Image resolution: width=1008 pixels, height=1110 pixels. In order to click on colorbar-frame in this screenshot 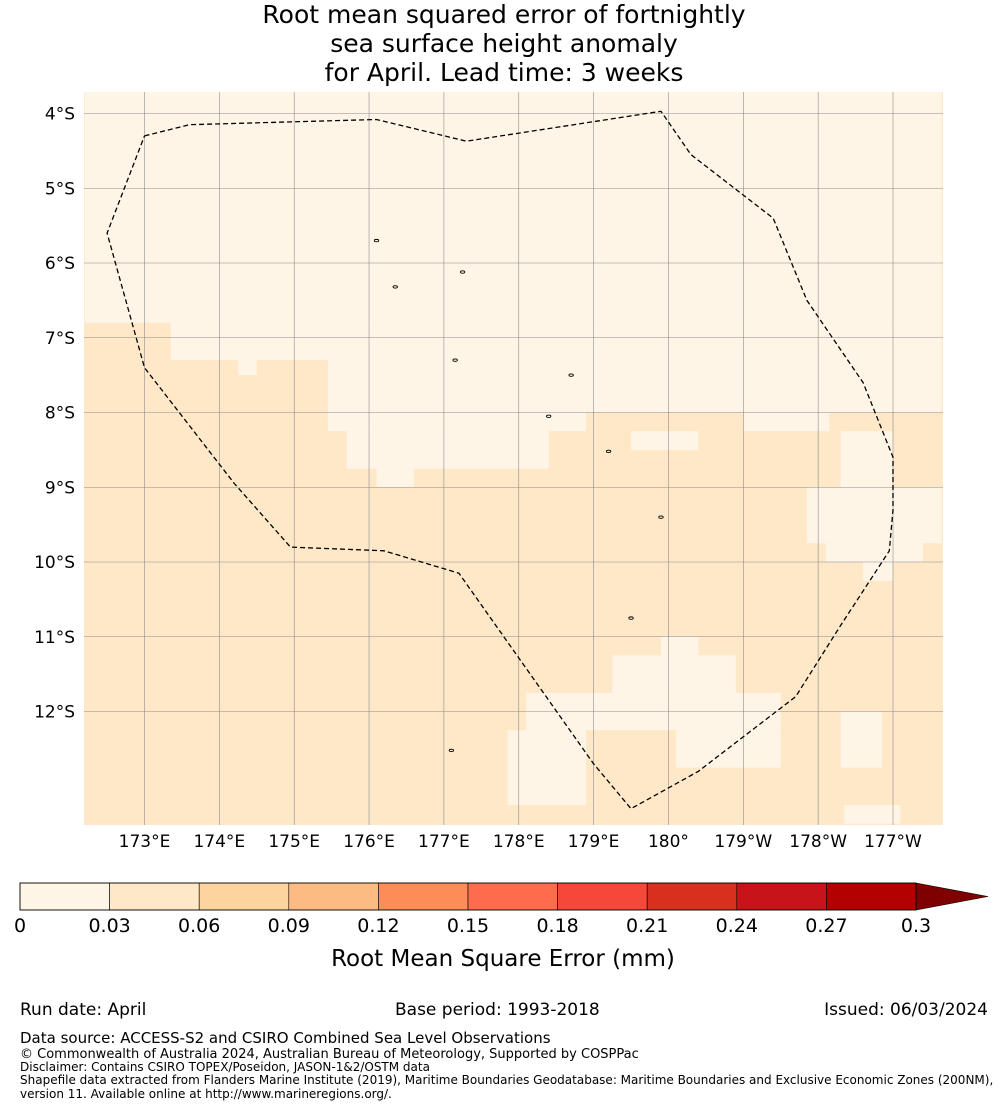, I will do `click(468, 896)`.